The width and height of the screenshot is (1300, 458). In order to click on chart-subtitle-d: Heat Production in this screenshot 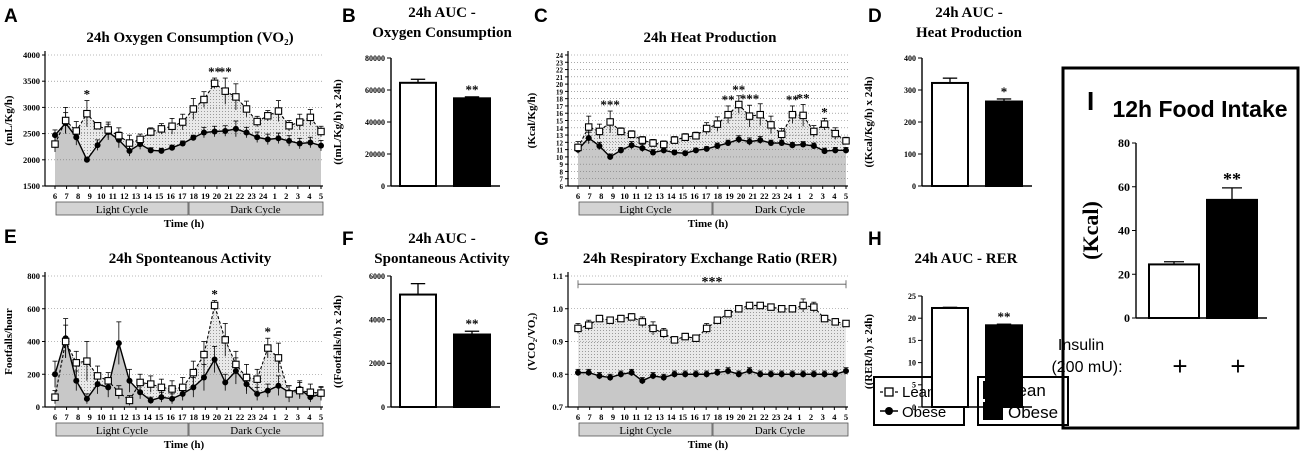, I will do `click(969, 33)`.